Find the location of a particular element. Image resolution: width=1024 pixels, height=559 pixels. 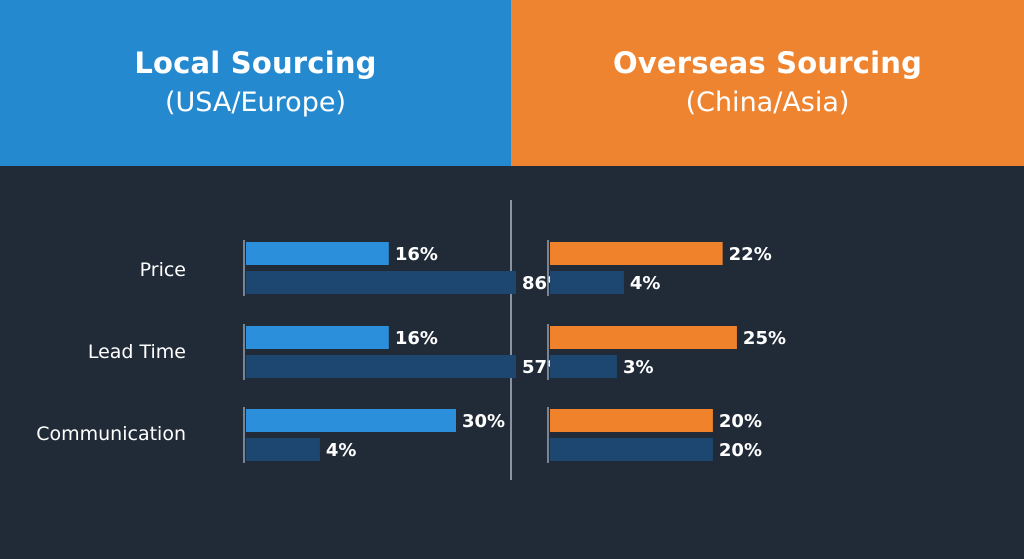

left-primary-bar-communication is located at coordinates (351, 420).